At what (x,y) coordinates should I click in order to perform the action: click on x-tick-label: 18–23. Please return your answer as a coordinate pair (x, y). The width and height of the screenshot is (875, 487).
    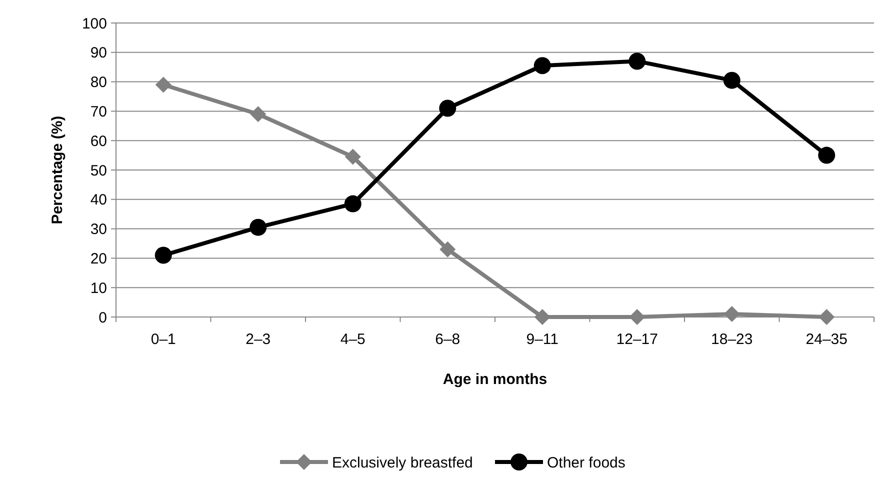
    Looking at the image, I should click on (732, 339).